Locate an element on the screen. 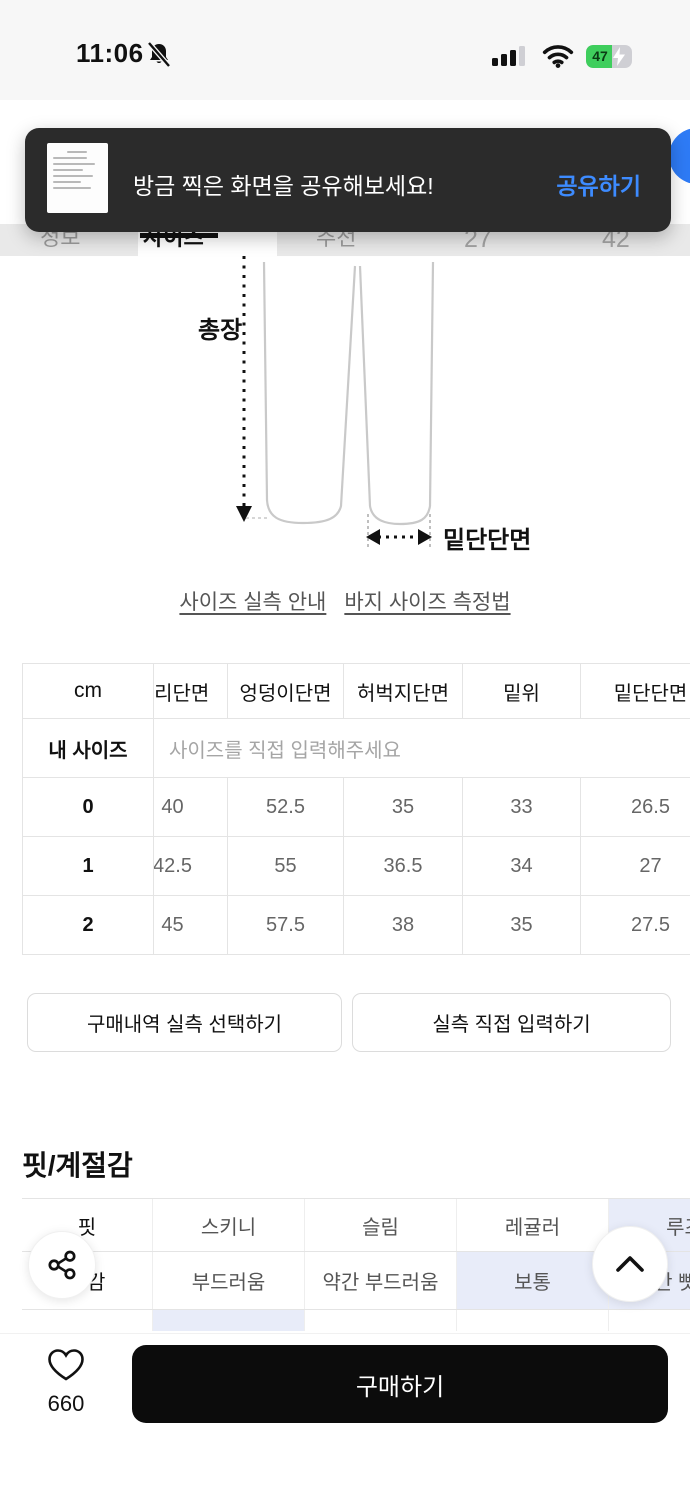 This screenshot has width=690, height=1500. pants-measurement-diagram: 총장 밑단단면 is located at coordinates (364, 405).